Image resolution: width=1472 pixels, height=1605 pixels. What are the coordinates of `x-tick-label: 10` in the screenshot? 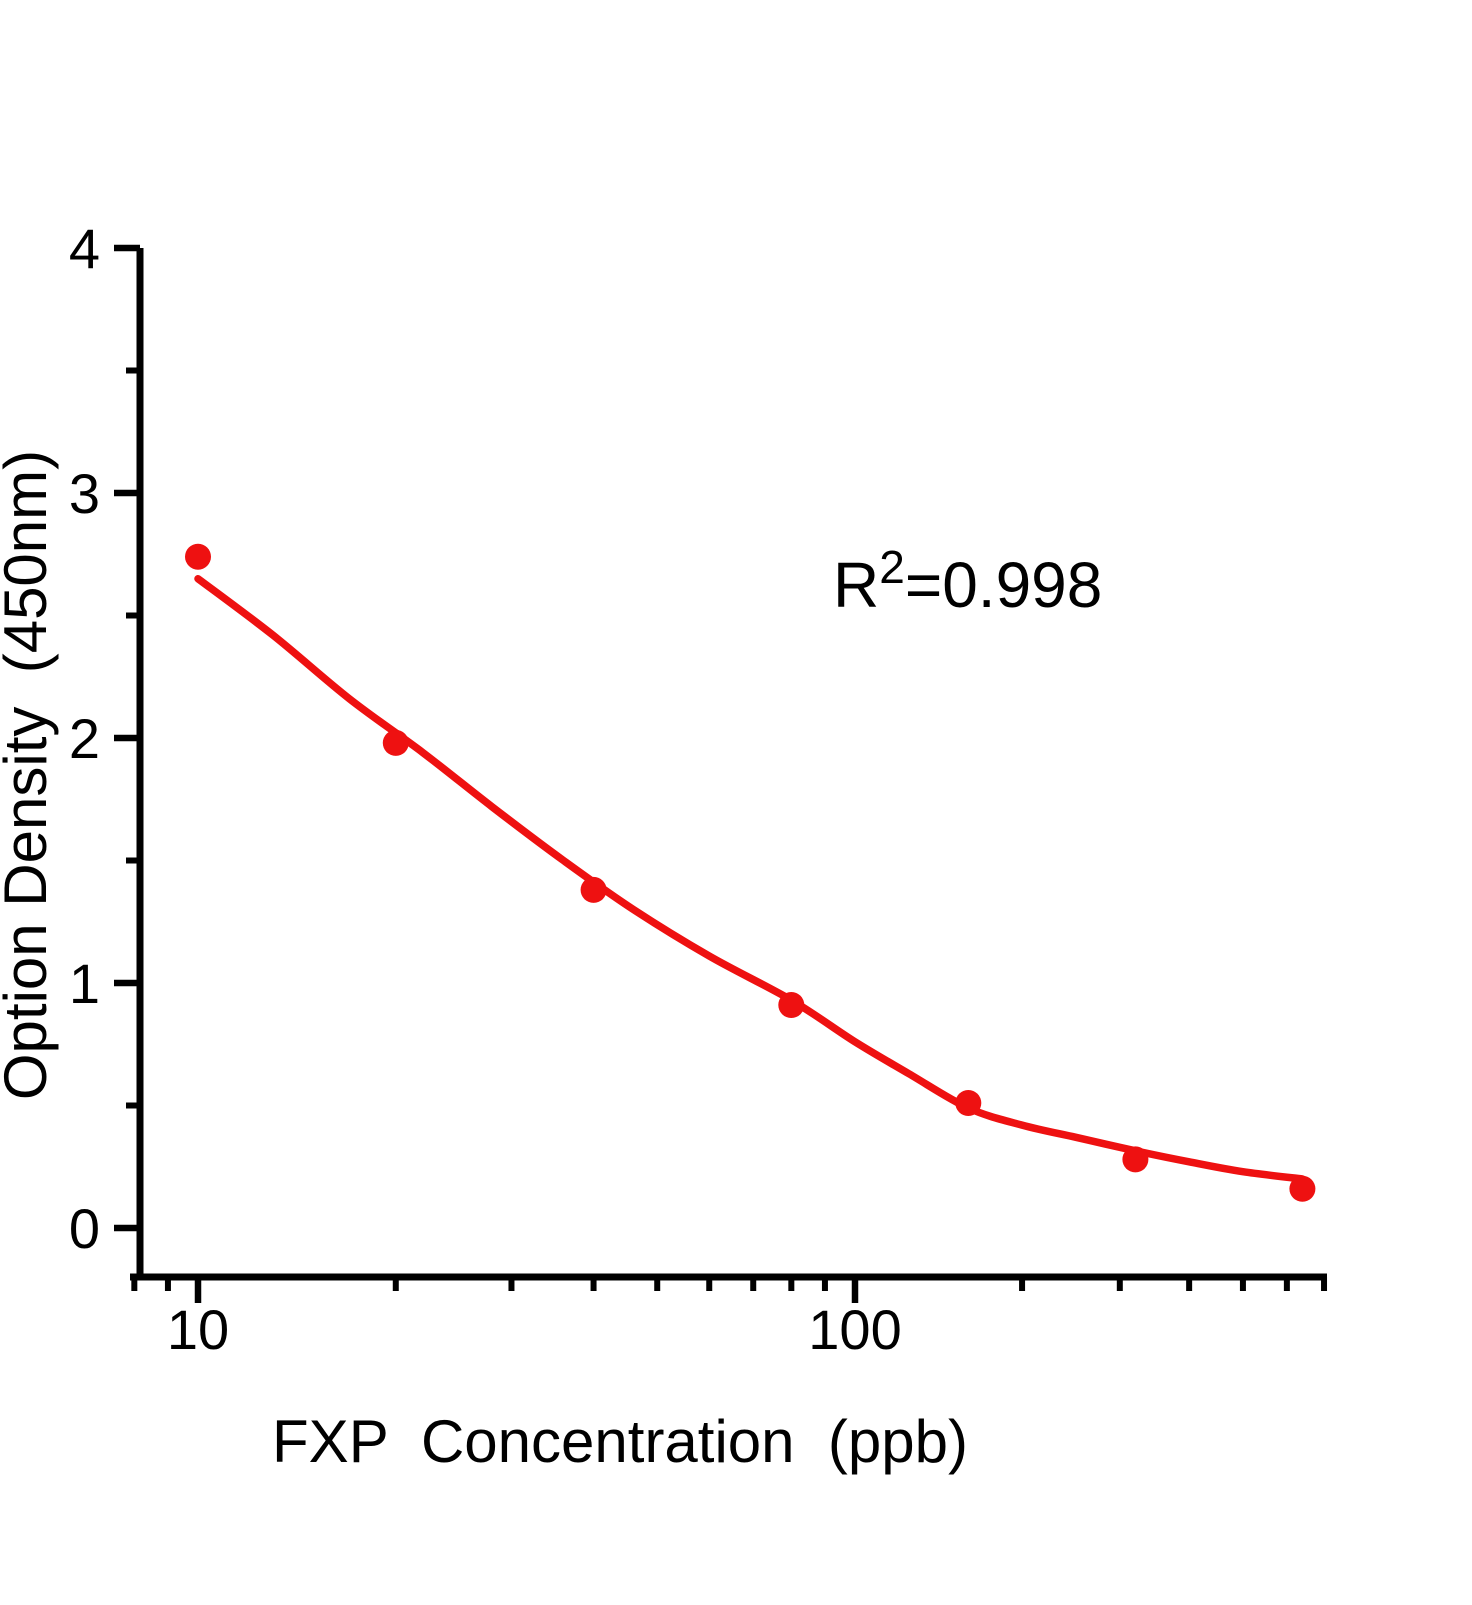 It's located at (198, 1329).